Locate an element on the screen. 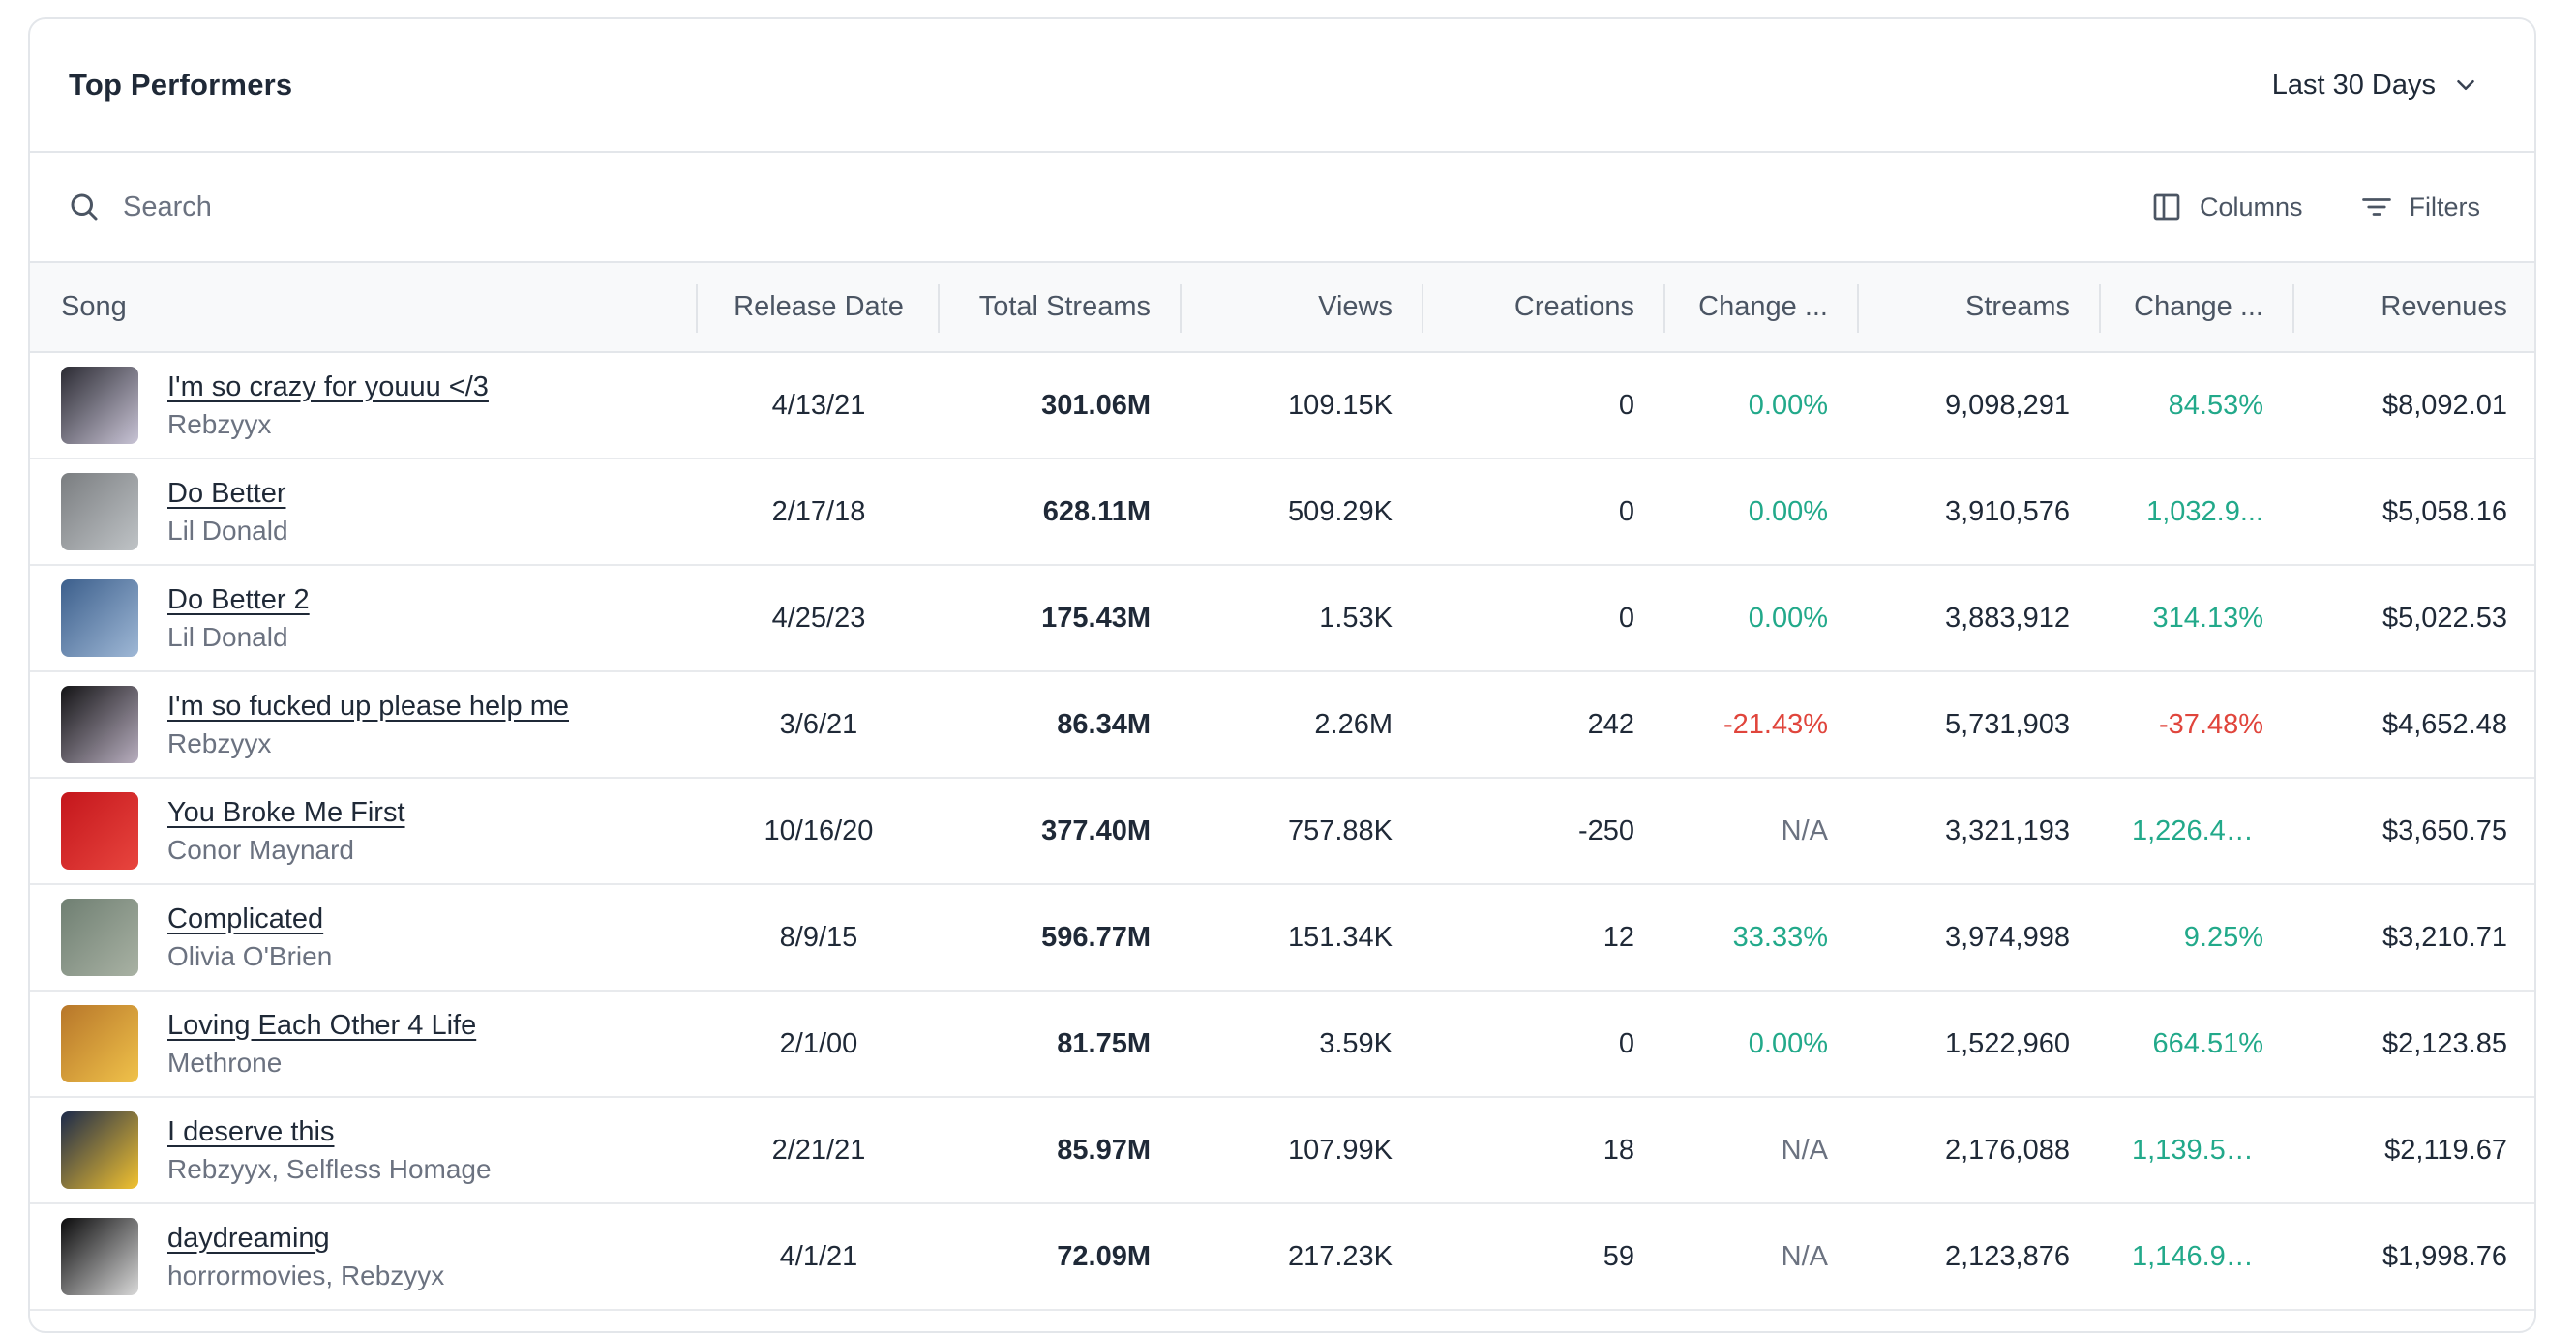  song-title-link: You Broke Me First is located at coordinates (286, 812).